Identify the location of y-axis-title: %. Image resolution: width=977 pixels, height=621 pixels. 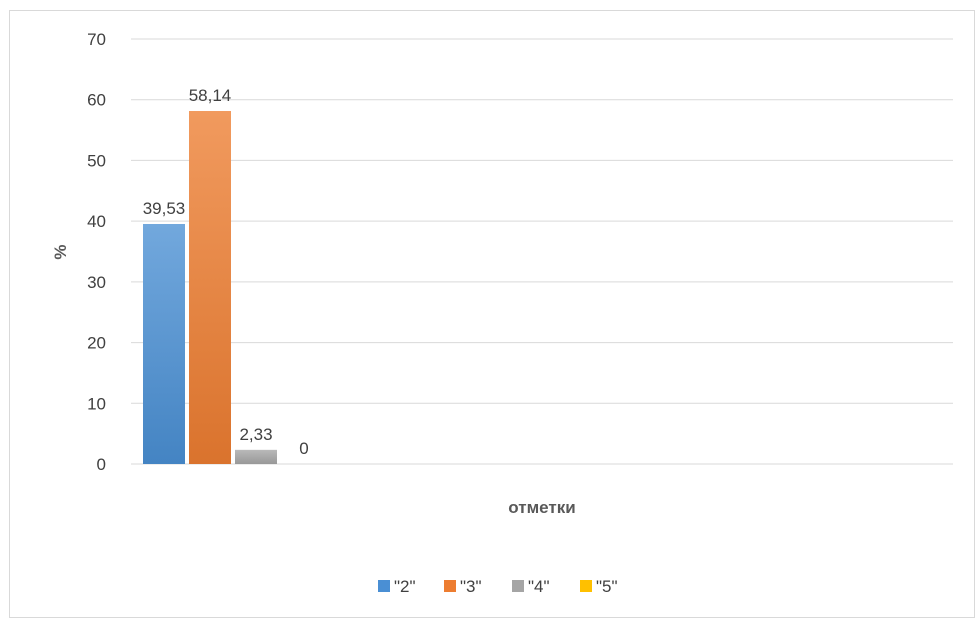
(60, 251).